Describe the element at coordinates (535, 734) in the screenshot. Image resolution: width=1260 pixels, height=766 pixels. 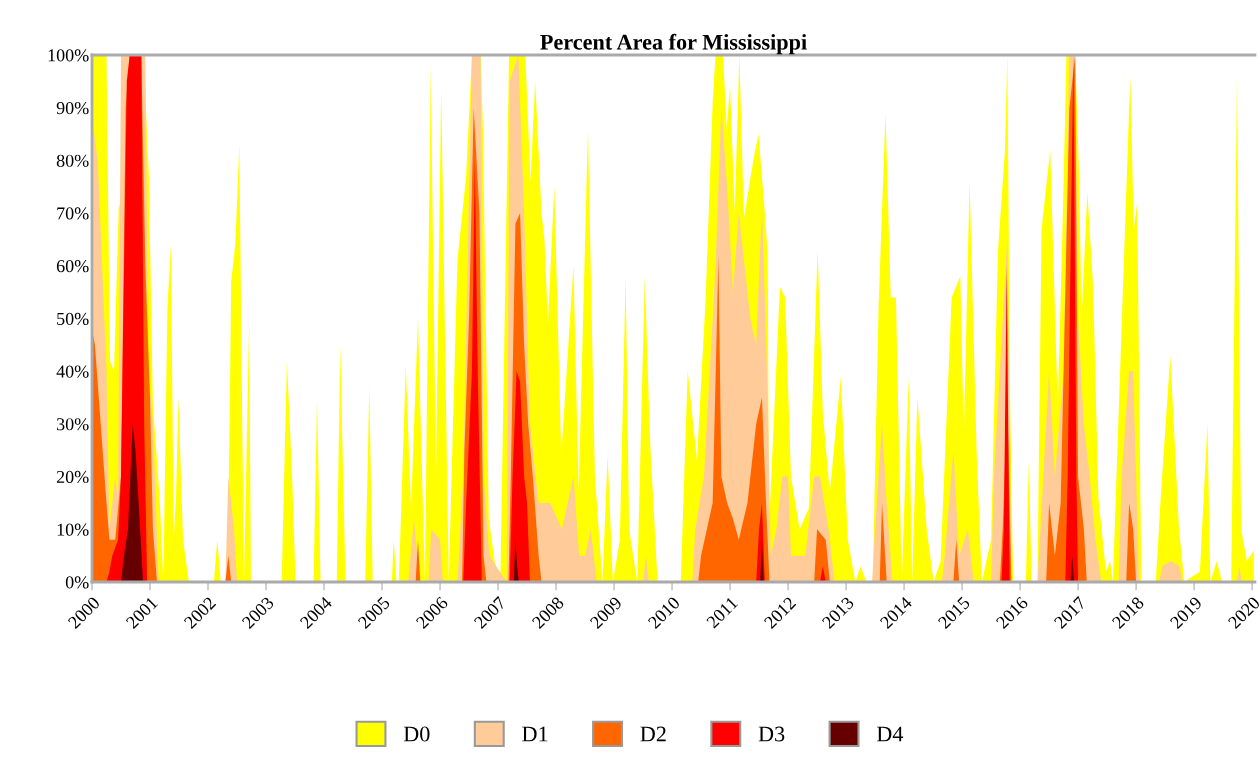
I see `legend-label: D1` at that location.